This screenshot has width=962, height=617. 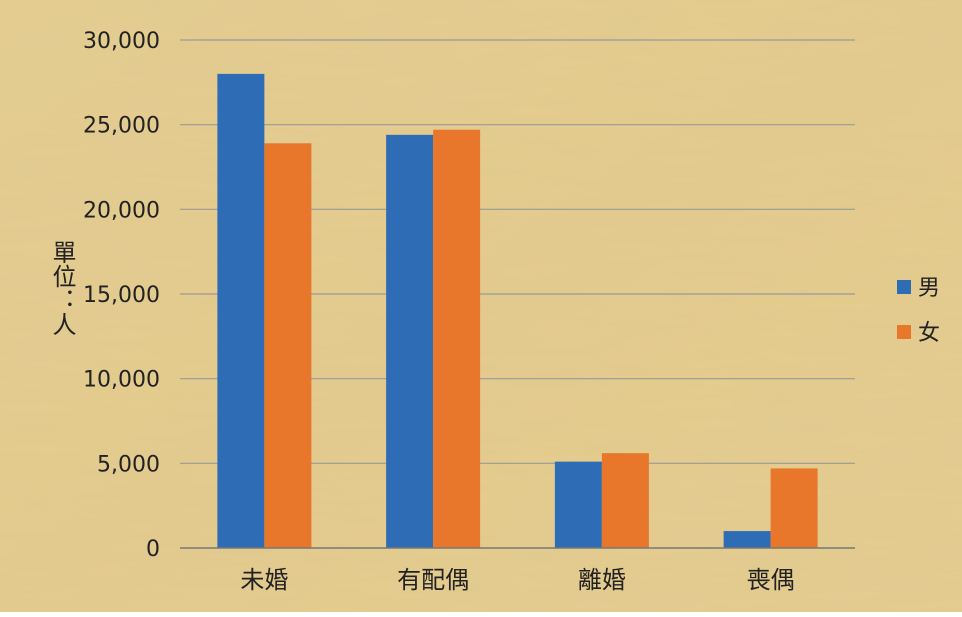 I want to click on y-axis-title-text: 單位：人, so click(x=62, y=288).